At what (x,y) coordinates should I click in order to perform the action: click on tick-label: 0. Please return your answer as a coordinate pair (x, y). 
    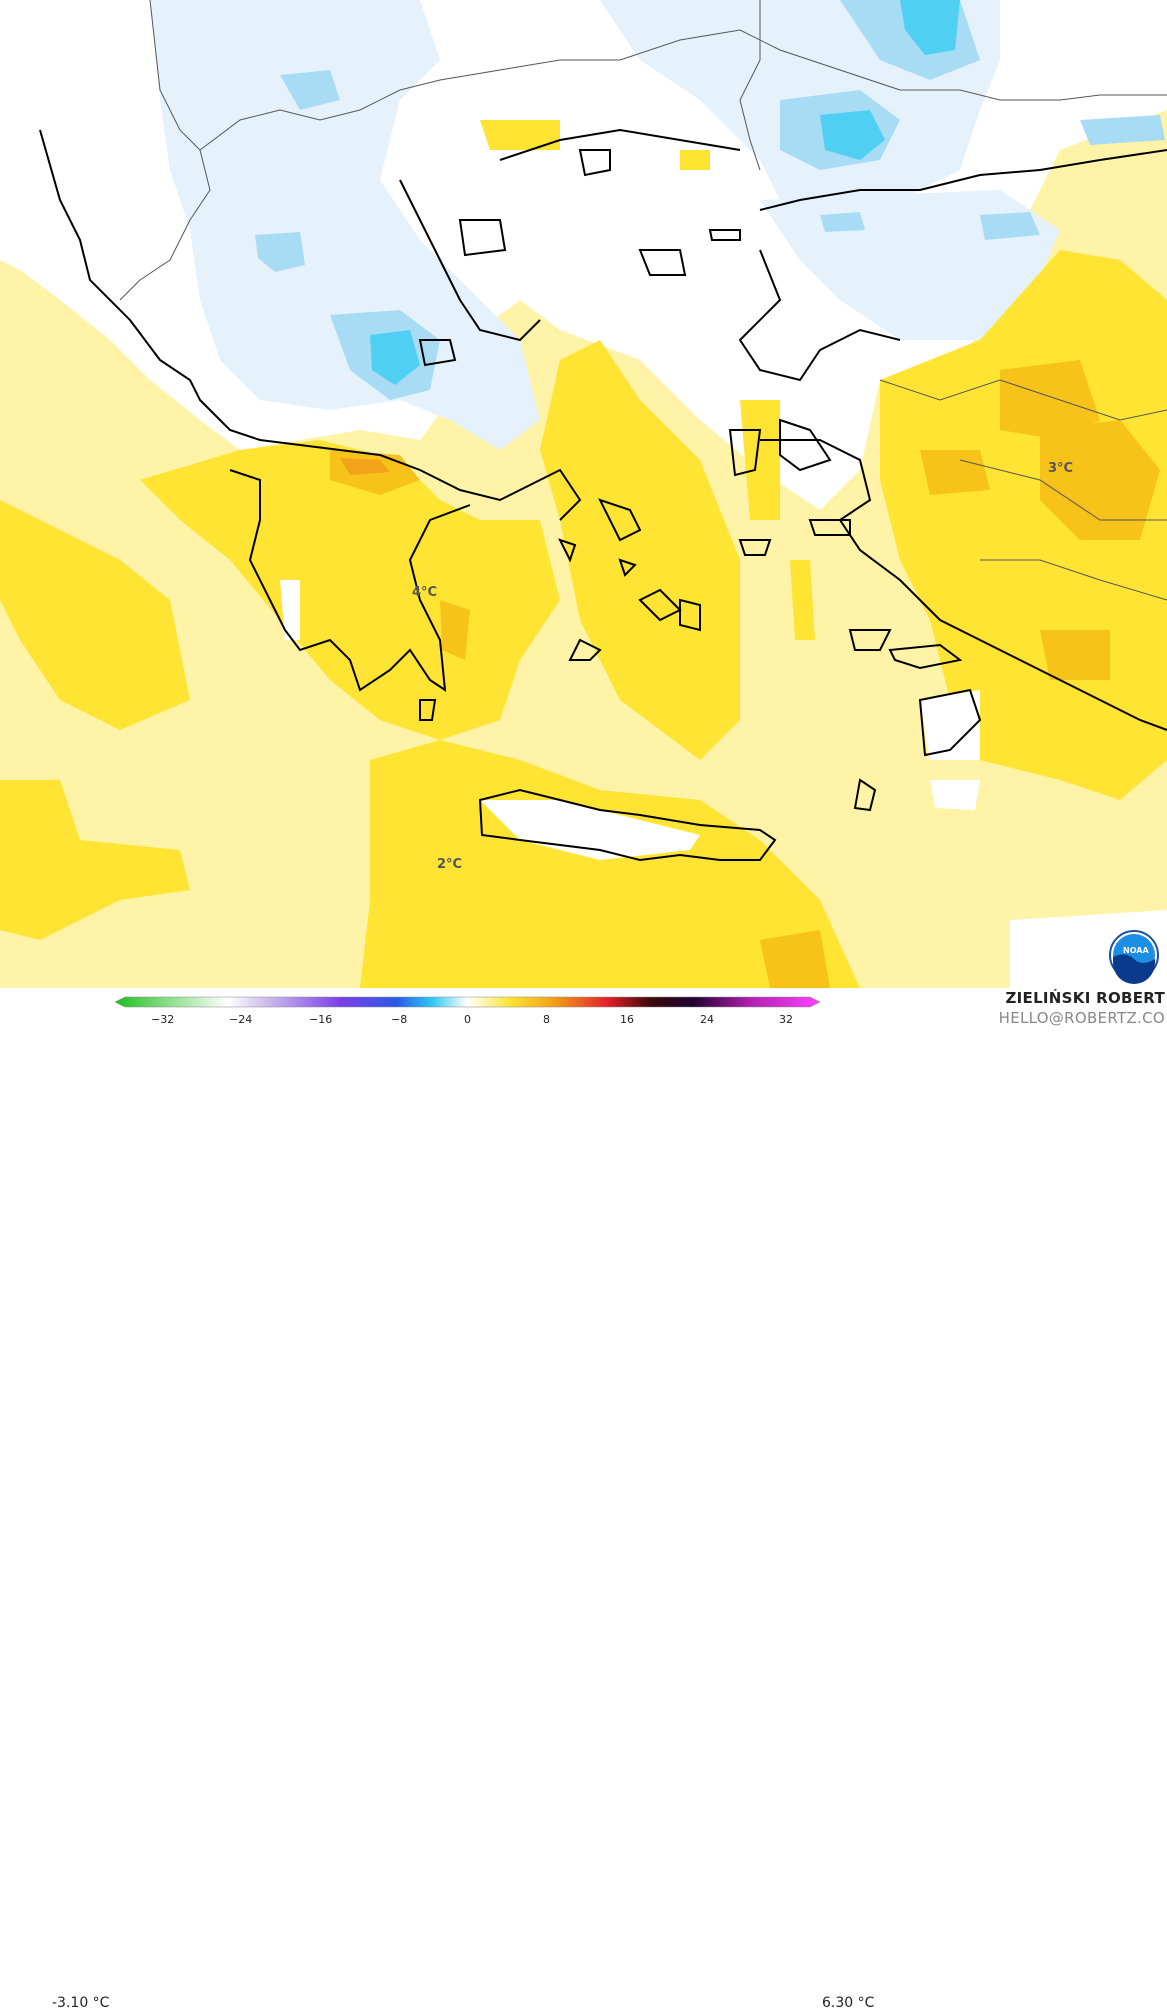
    Looking at the image, I should click on (467, 1019).